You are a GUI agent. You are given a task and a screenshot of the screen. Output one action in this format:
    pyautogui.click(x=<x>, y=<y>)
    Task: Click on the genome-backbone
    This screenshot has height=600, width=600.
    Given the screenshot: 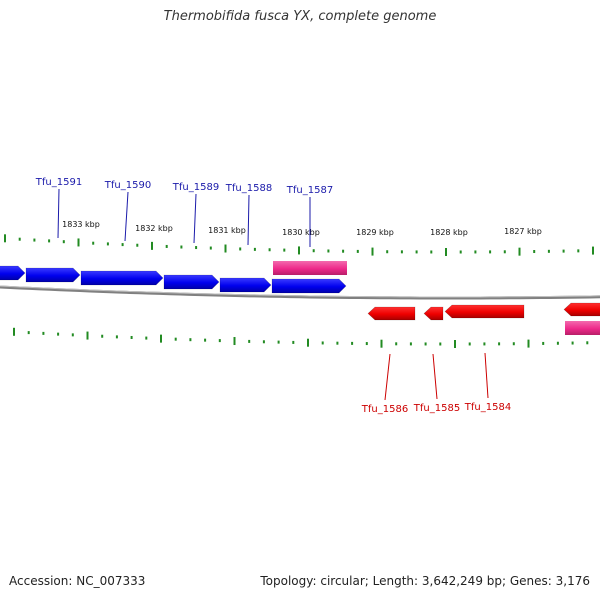 What is the action you would take?
    pyautogui.click(x=300, y=292)
    